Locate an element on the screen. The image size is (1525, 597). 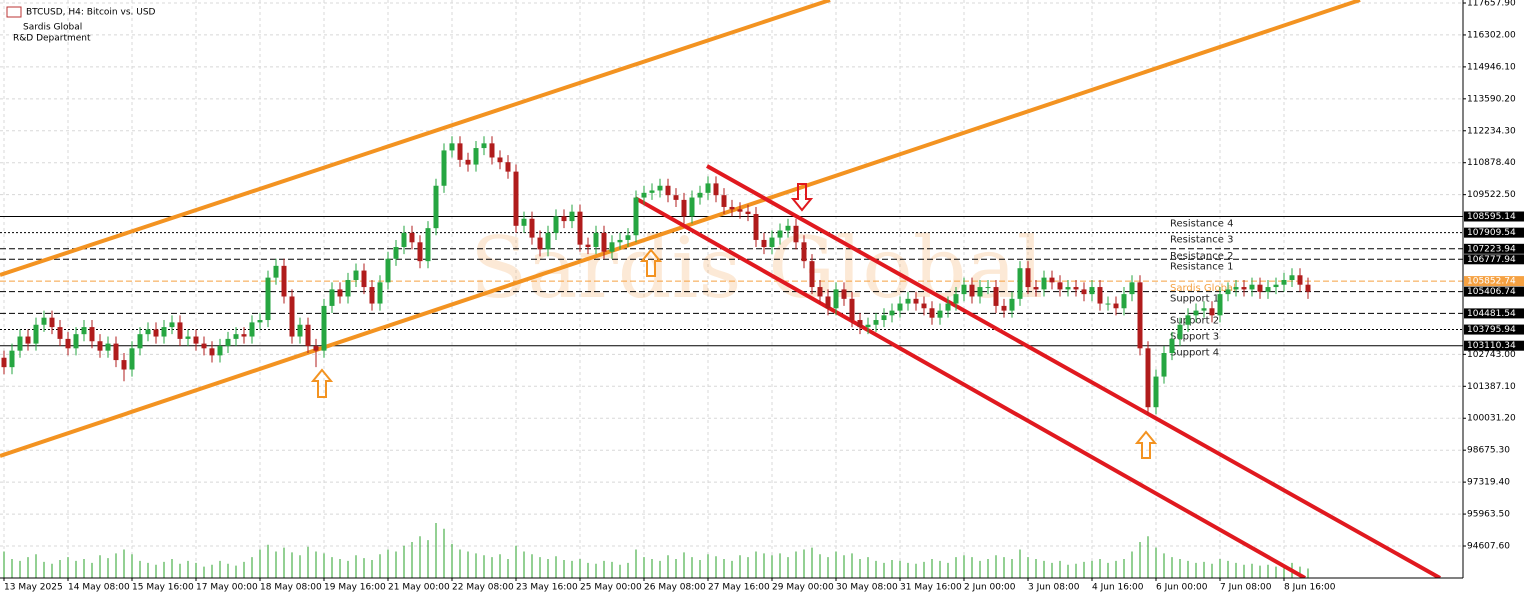
x-tick-label: 30 May 08:00 is located at coordinates (867, 588).